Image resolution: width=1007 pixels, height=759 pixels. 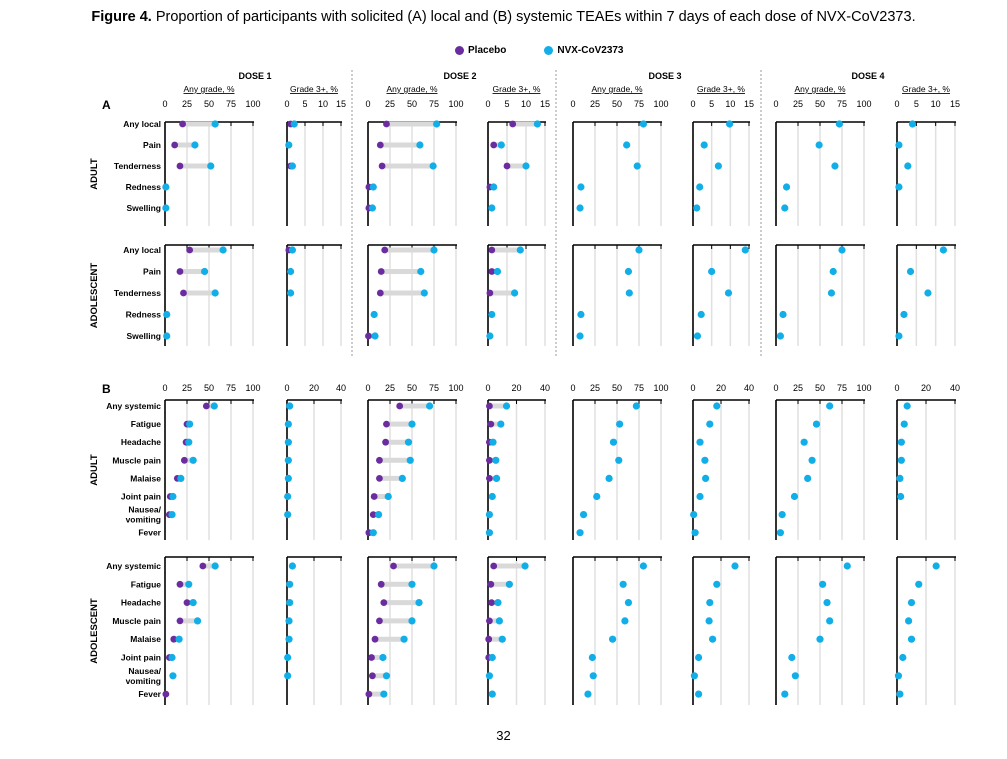 I want to click on category-label: Any systemic, so click(x=133, y=406).